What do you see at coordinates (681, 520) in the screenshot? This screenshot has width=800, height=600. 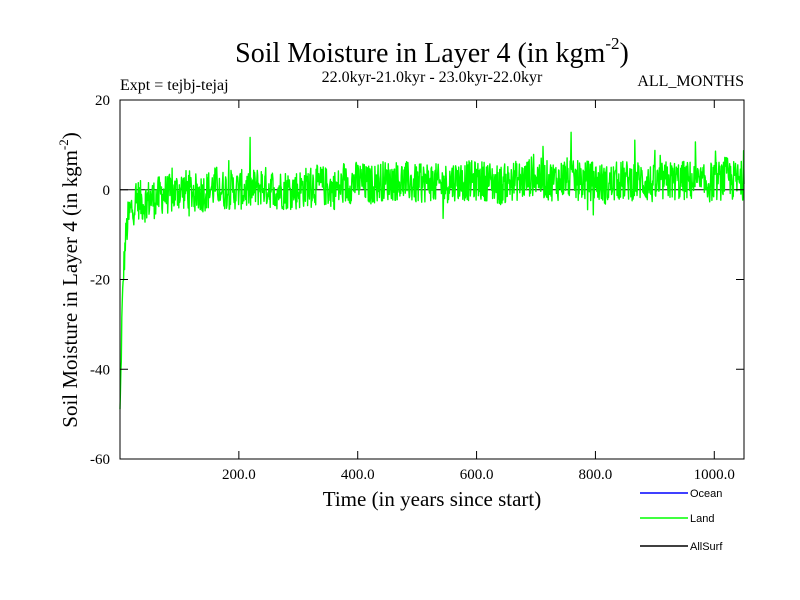 I see `legend: Ocean Land AllSurf` at bounding box center [681, 520].